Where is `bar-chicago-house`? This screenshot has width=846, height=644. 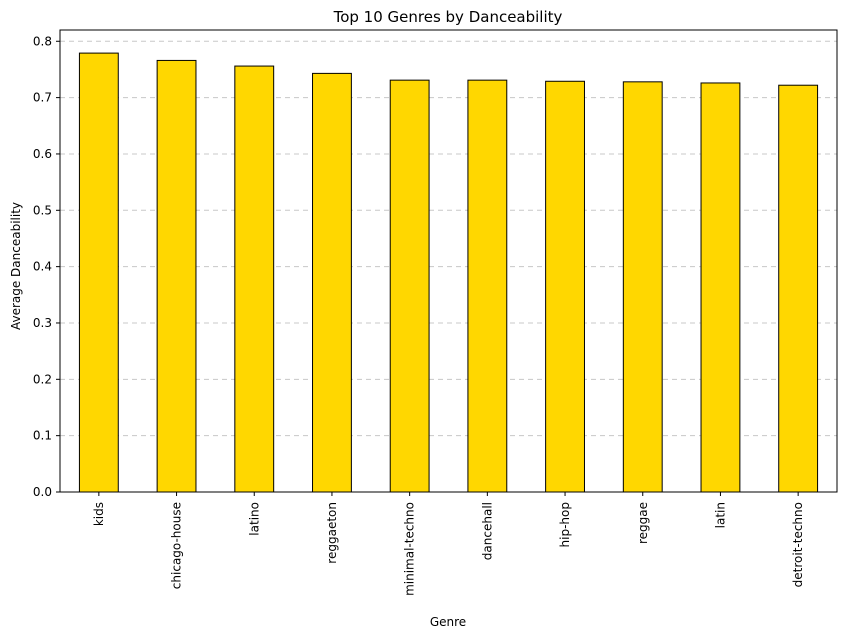
bar-chicago-house is located at coordinates (176, 276).